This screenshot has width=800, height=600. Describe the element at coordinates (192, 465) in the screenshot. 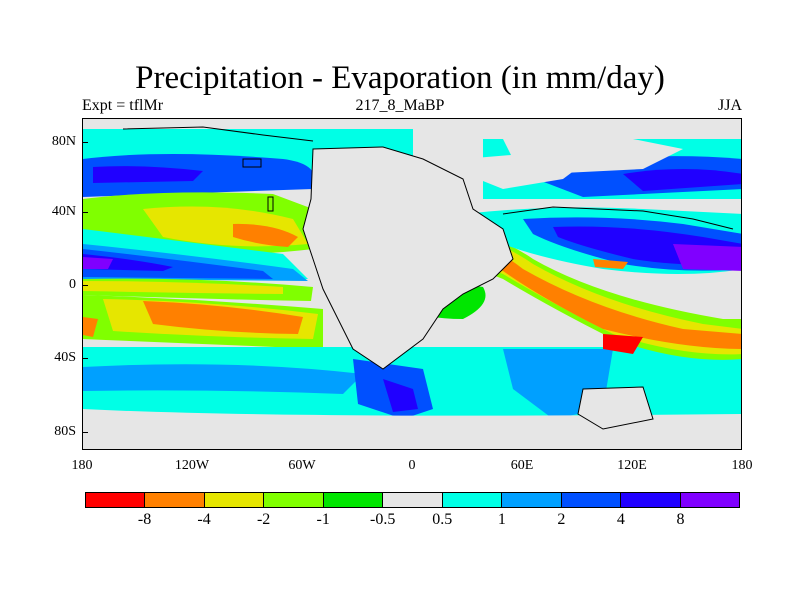

I see `x-tick-label: 120W` at that location.